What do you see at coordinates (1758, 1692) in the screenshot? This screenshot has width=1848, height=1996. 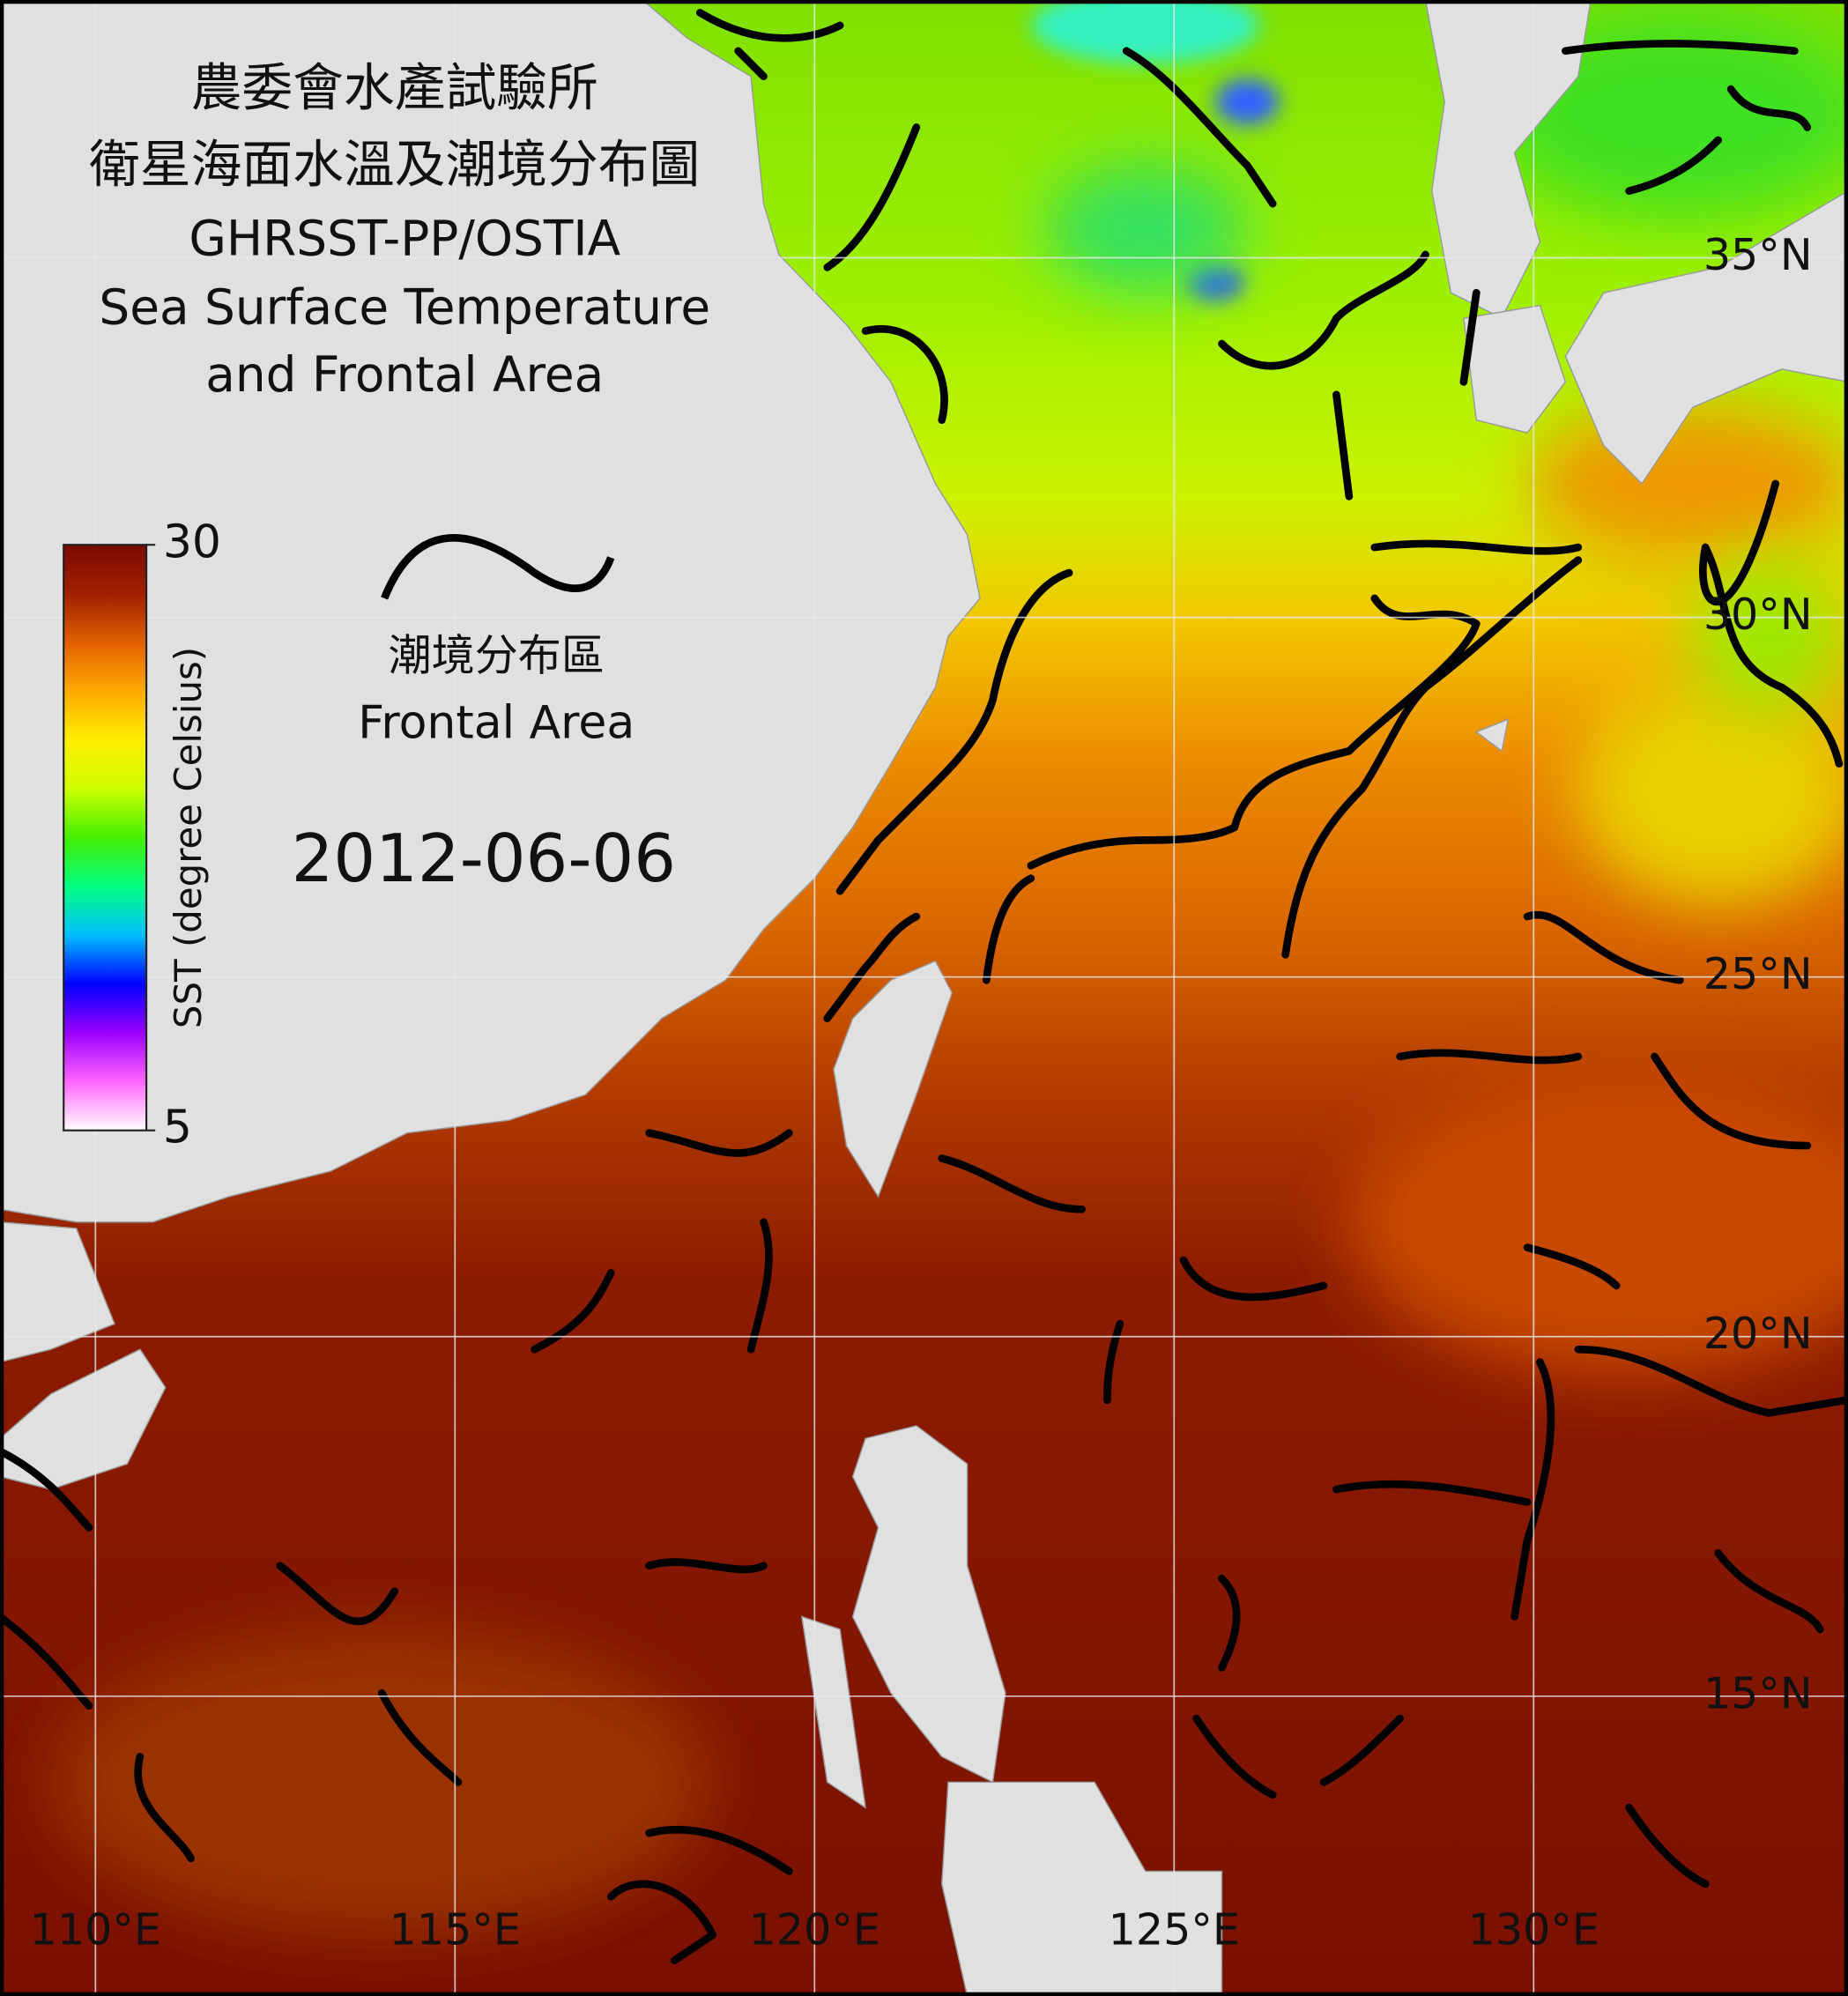 I see `latitude-label: 15°N` at bounding box center [1758, 1692].